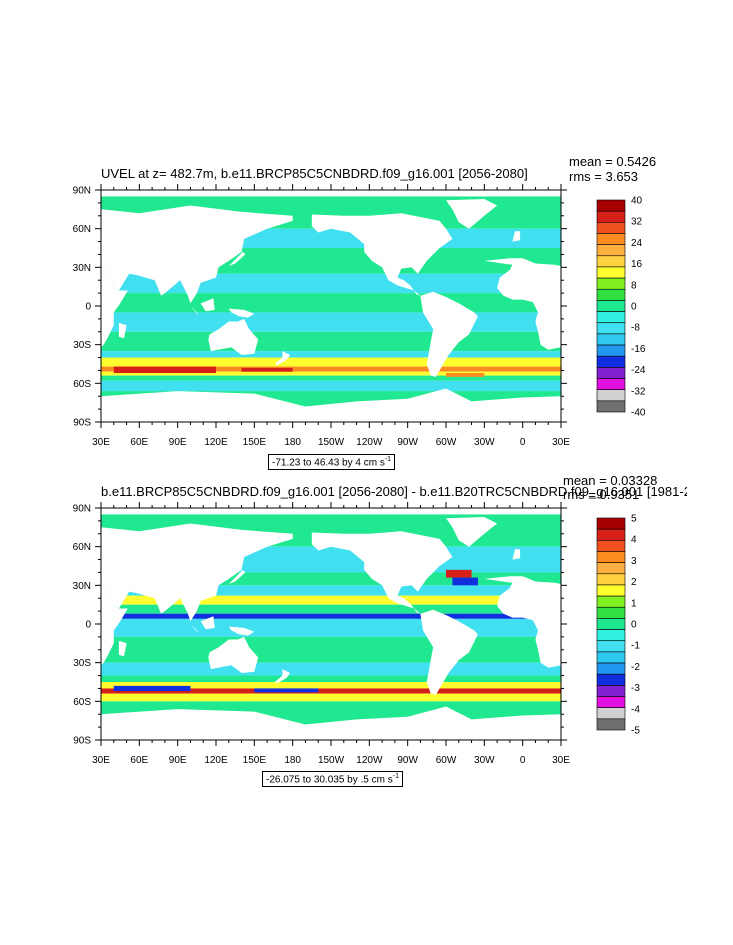 This screenshot has width=733, height=945. I want to click on colorbar-label: -1, so click(635, 646).